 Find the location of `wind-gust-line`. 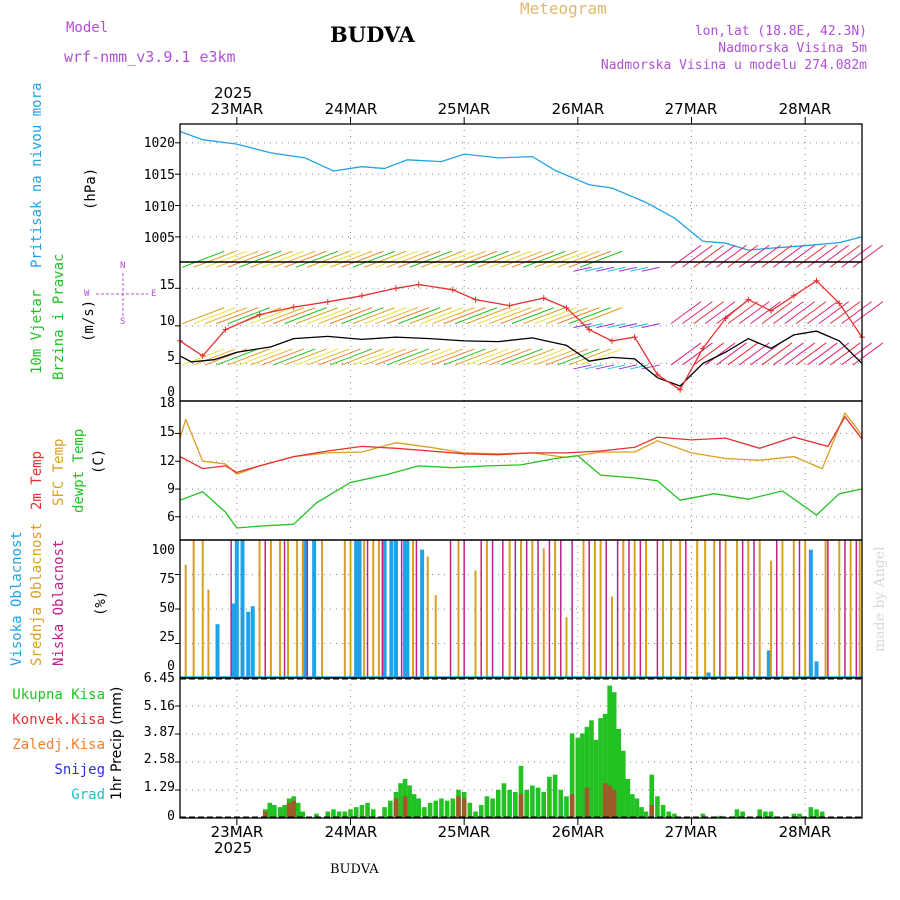

wind-gust-line is located at coordinates (521, 335).